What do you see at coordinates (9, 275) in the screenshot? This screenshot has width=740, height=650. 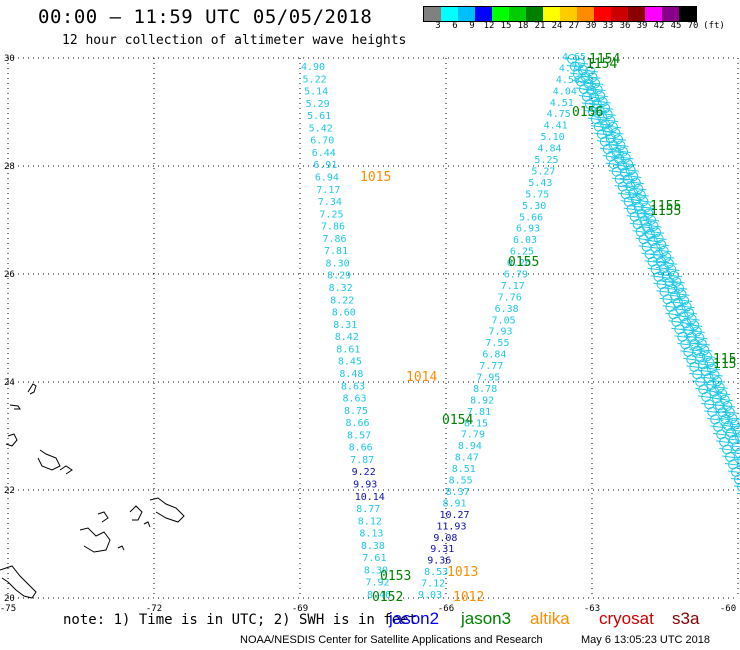 I see `lat-tick-label: 26` at bounding box center [9, 275].